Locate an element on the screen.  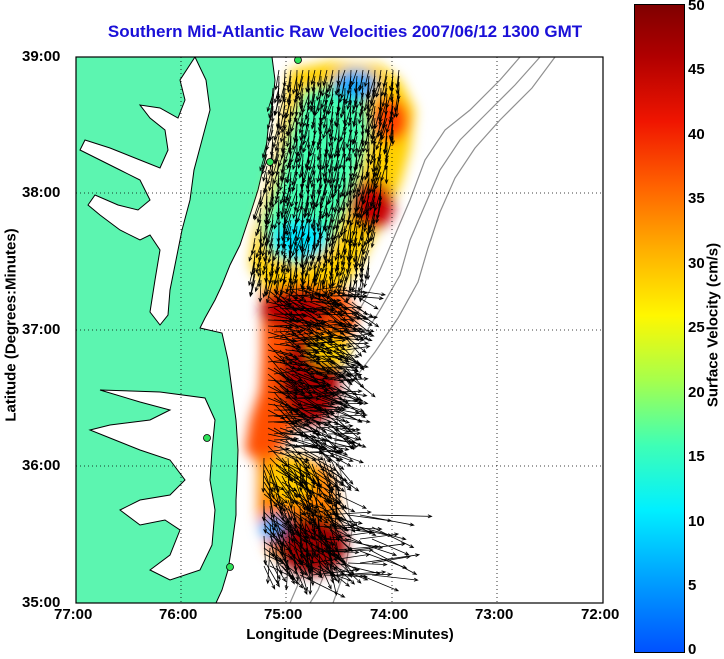
y-tick-36: 36:00 is located at coordinates (41, 465).